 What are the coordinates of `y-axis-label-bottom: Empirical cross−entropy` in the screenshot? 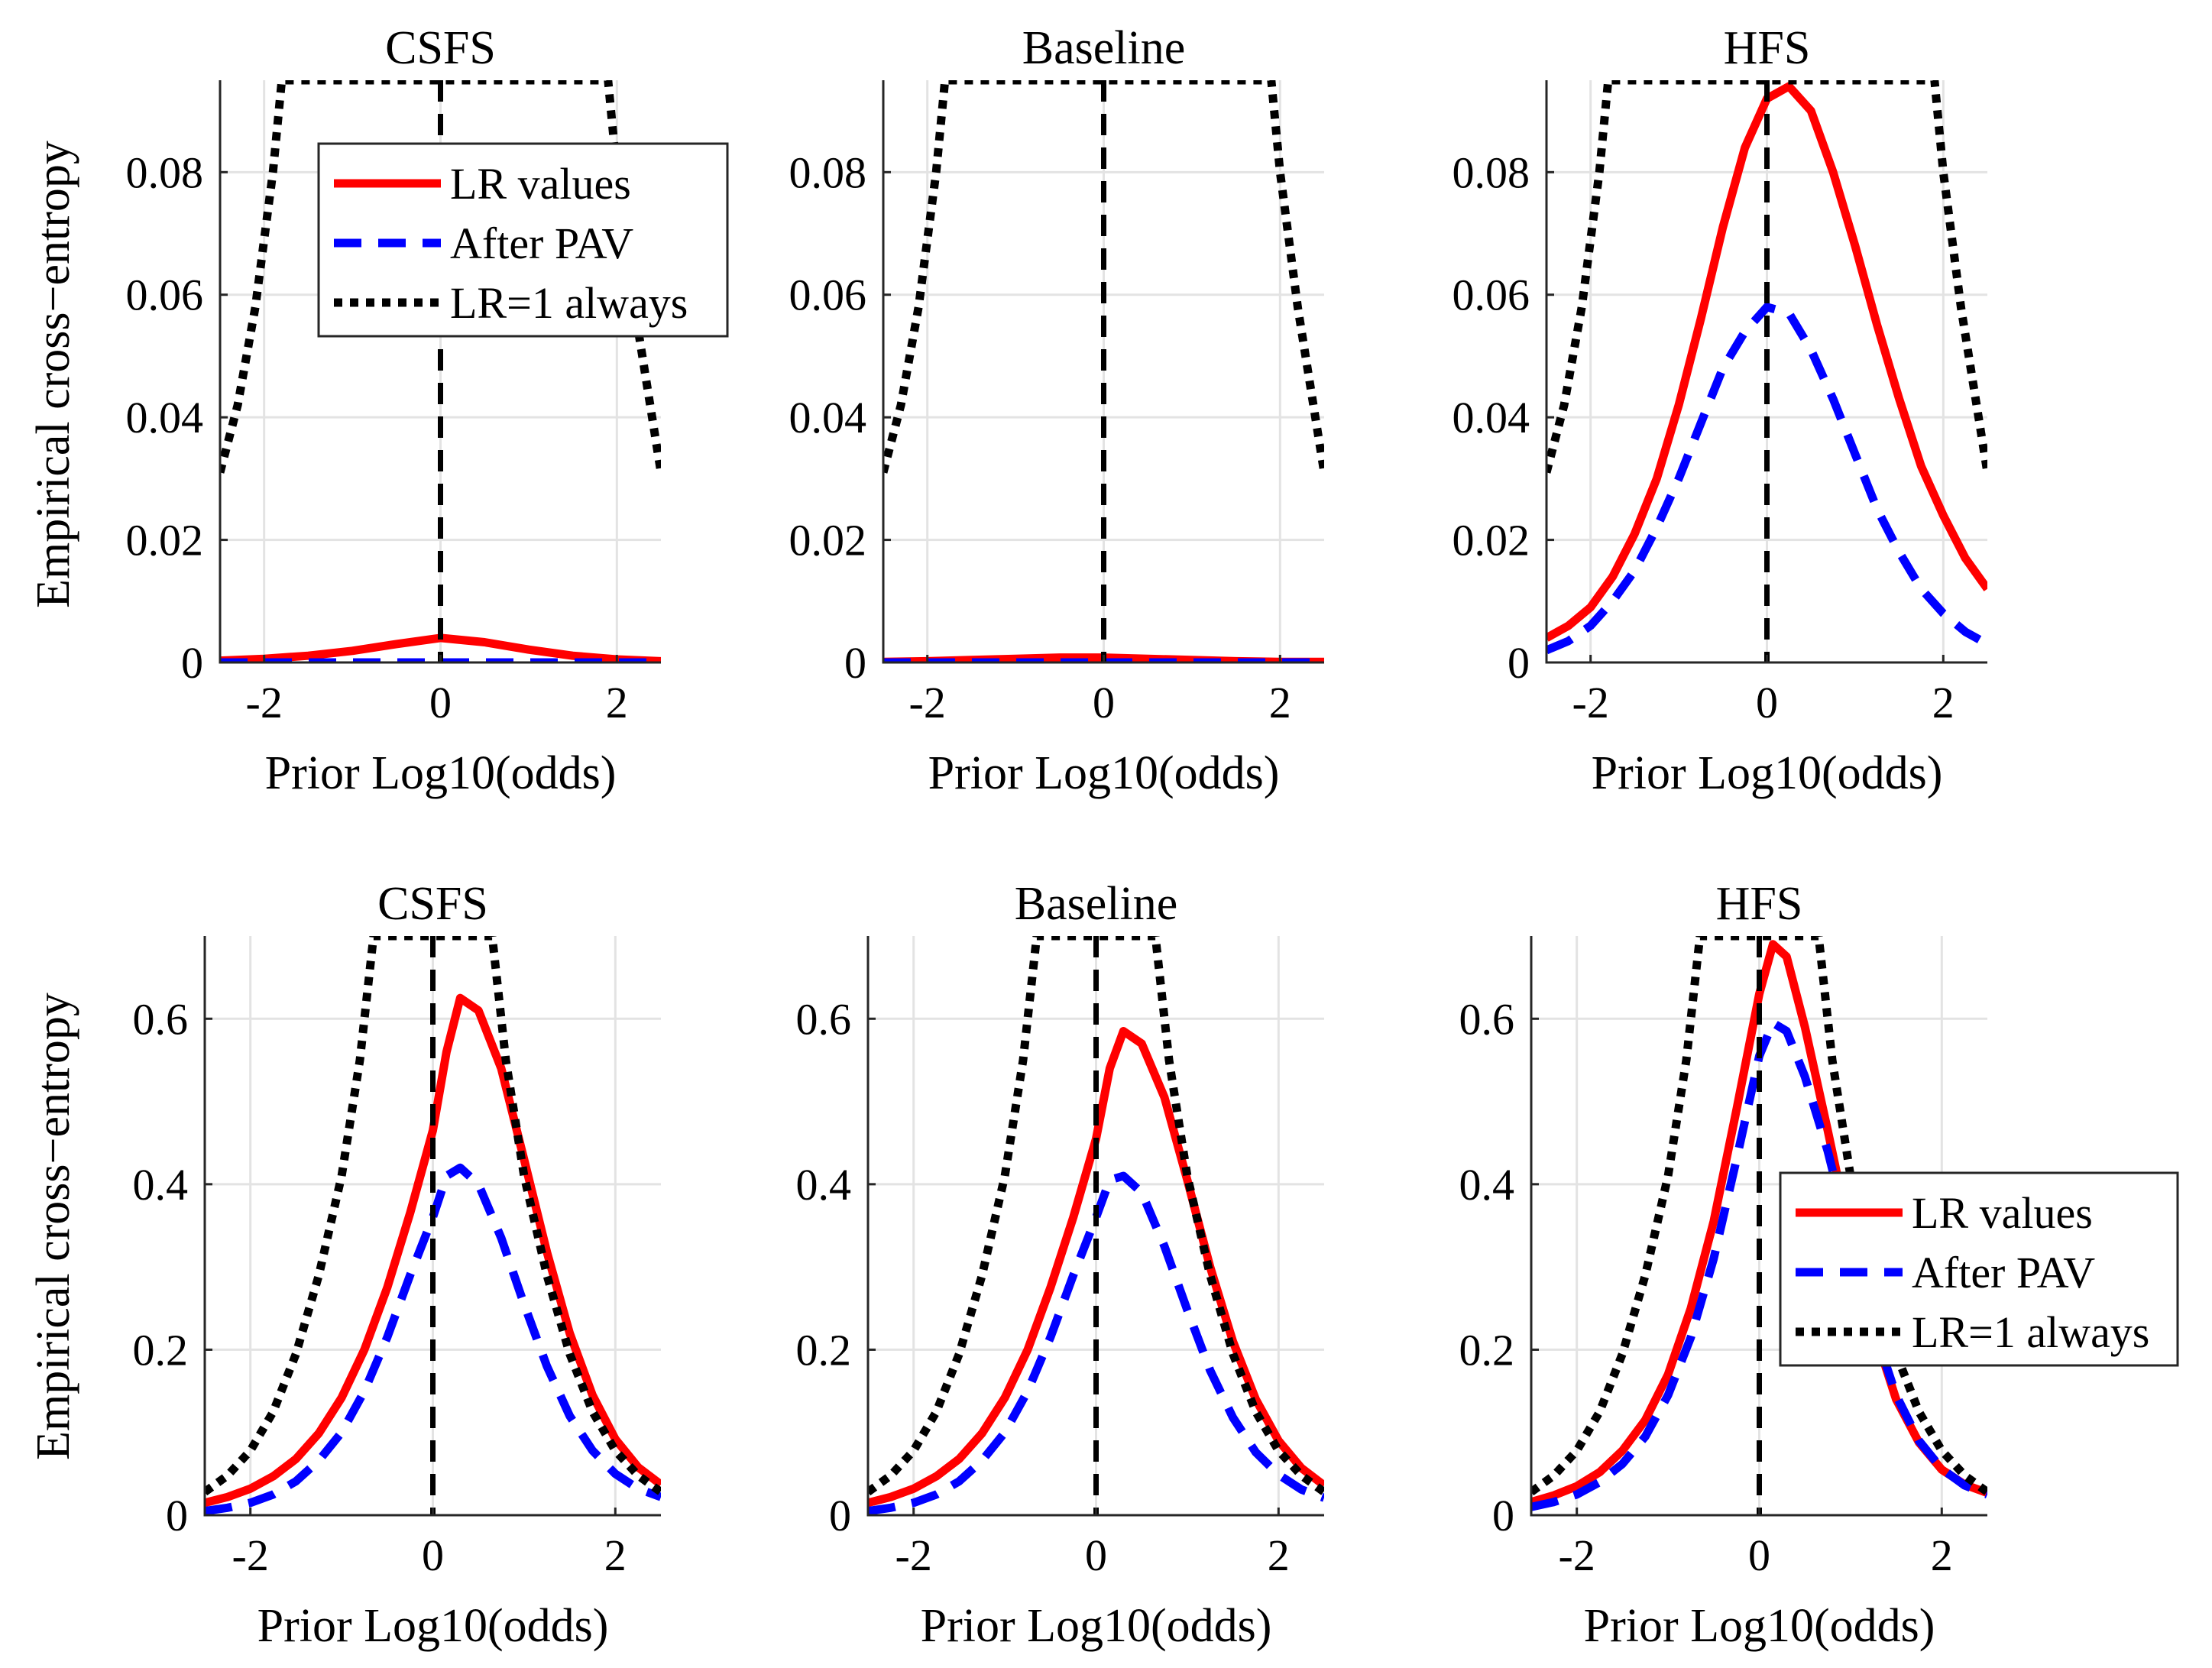 It's located at (53, 1227).